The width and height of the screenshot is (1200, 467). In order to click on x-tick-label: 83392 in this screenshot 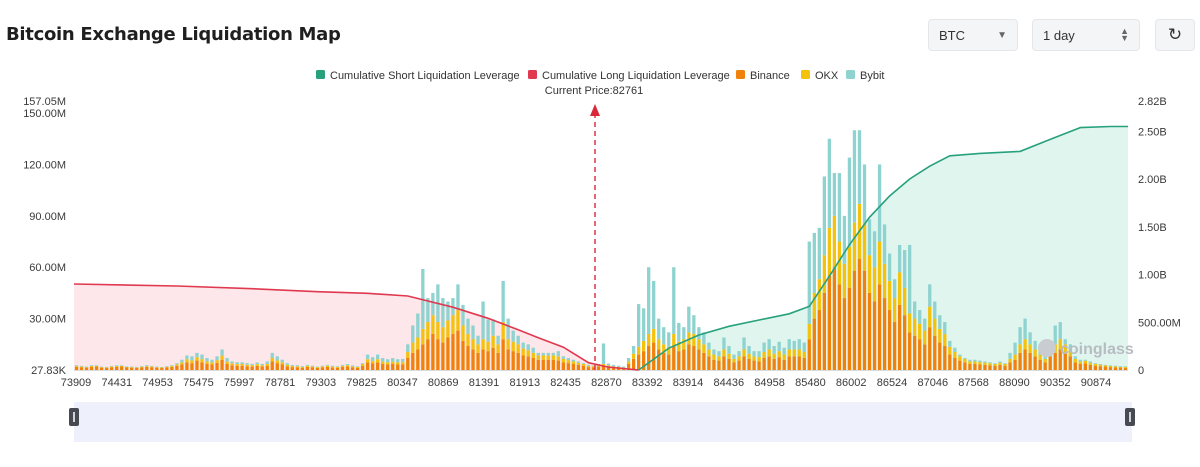, I will do `click(647, 383)`.